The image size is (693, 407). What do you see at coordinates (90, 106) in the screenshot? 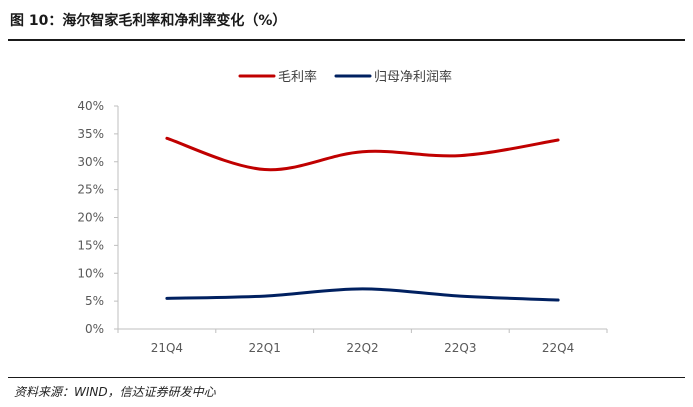
I see `y-tick-label: 40%` at bounding box center [90, 106].